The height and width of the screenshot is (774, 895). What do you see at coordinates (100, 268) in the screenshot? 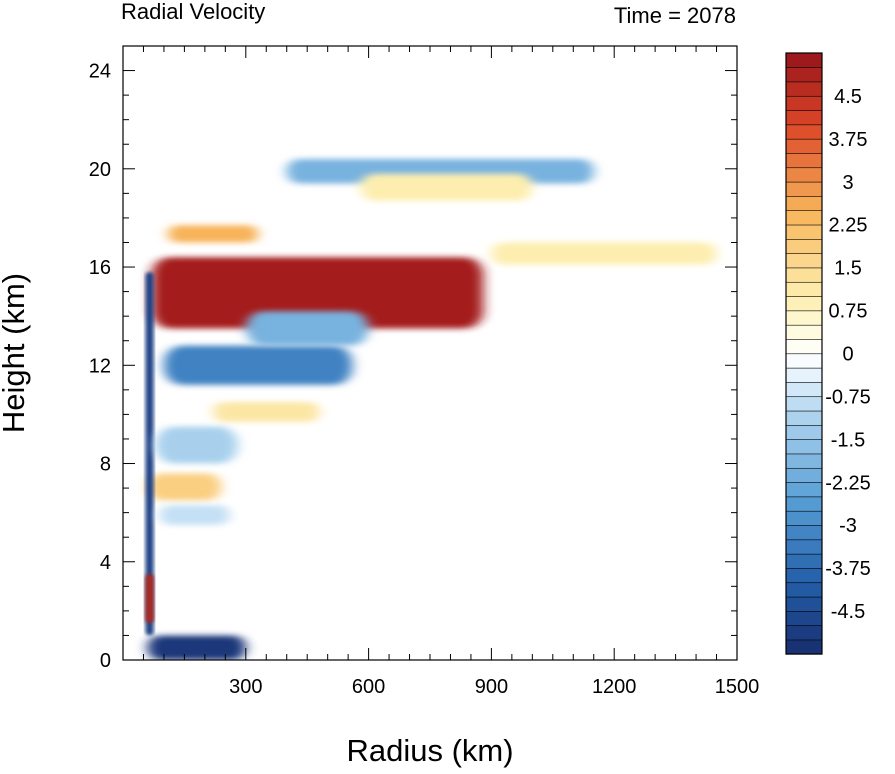
I see `y-tick-label: 16` at bounding box center [100, 268].